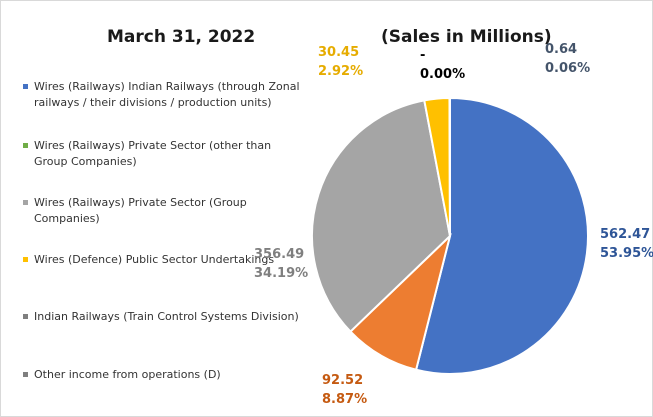  Describe the element at coordinates (567, 68) in the screenshot. I see `data-label-percent-5: 0.06%` at that location.